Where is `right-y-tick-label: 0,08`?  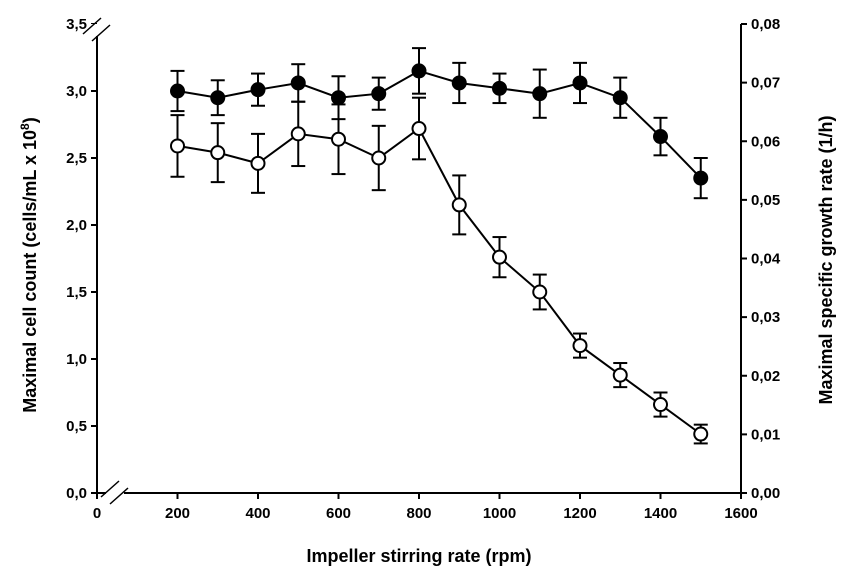 right-y-tick-label: 0,08 is located at coordinates (765, 24).